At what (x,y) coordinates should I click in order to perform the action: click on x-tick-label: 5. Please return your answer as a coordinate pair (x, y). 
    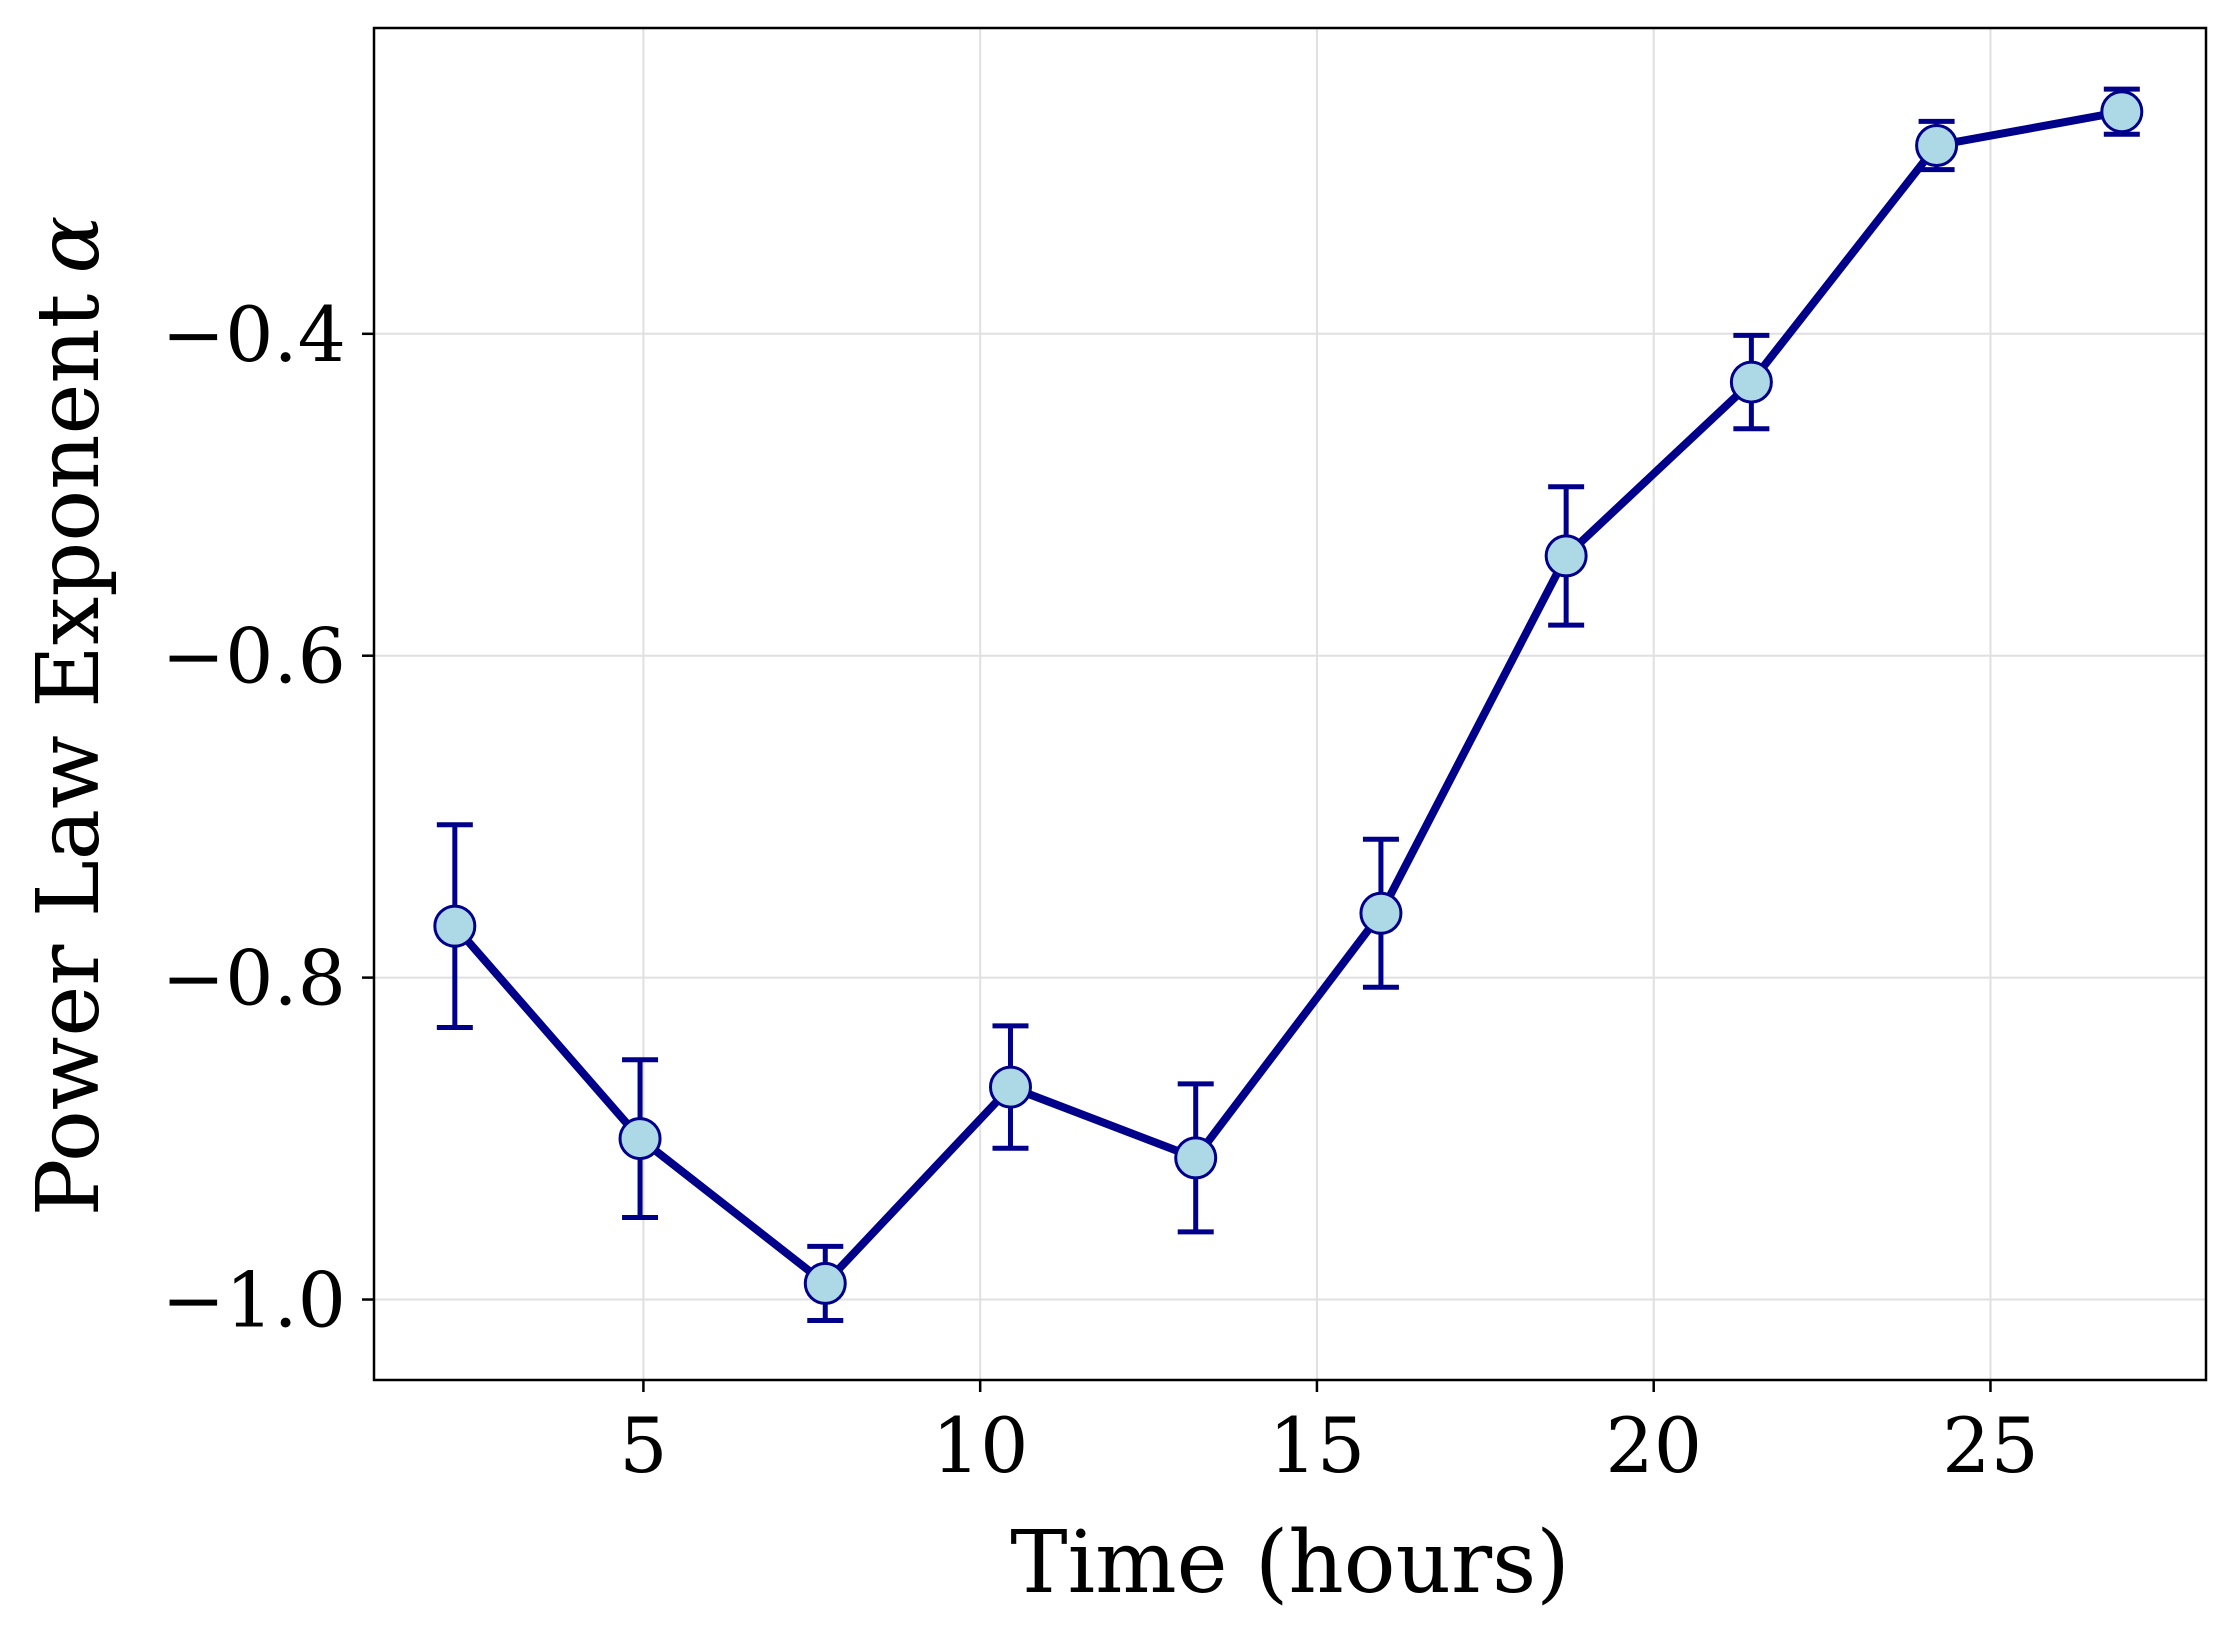
    Looking at the image, I should click on (643, 1445).